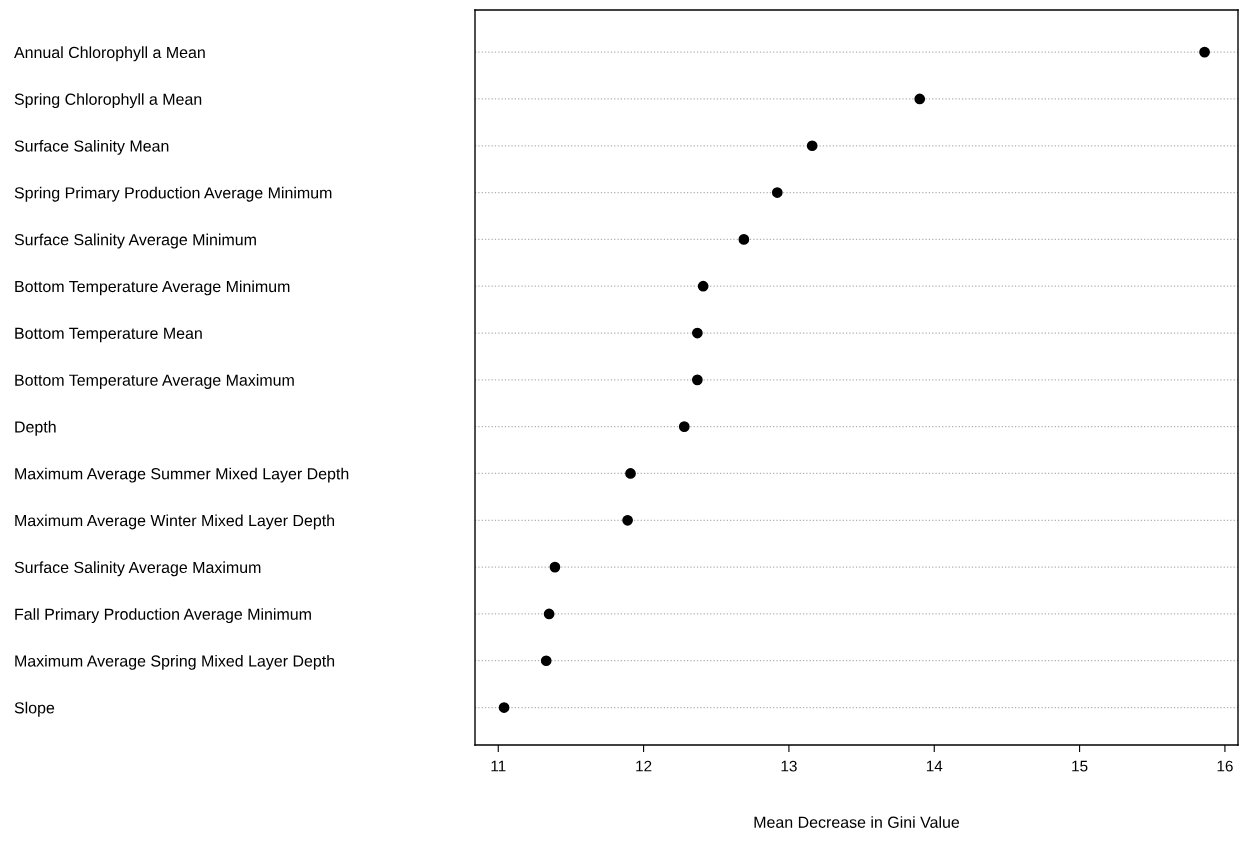 Image resolution: width=1248 pixels, height=865 pixels. What do you see at coordinates (175, 522) in the screenshot?
I see `y-tick-label: Maximum Average Winter Mixed Layer Depth` at bounding box center [175, 522].